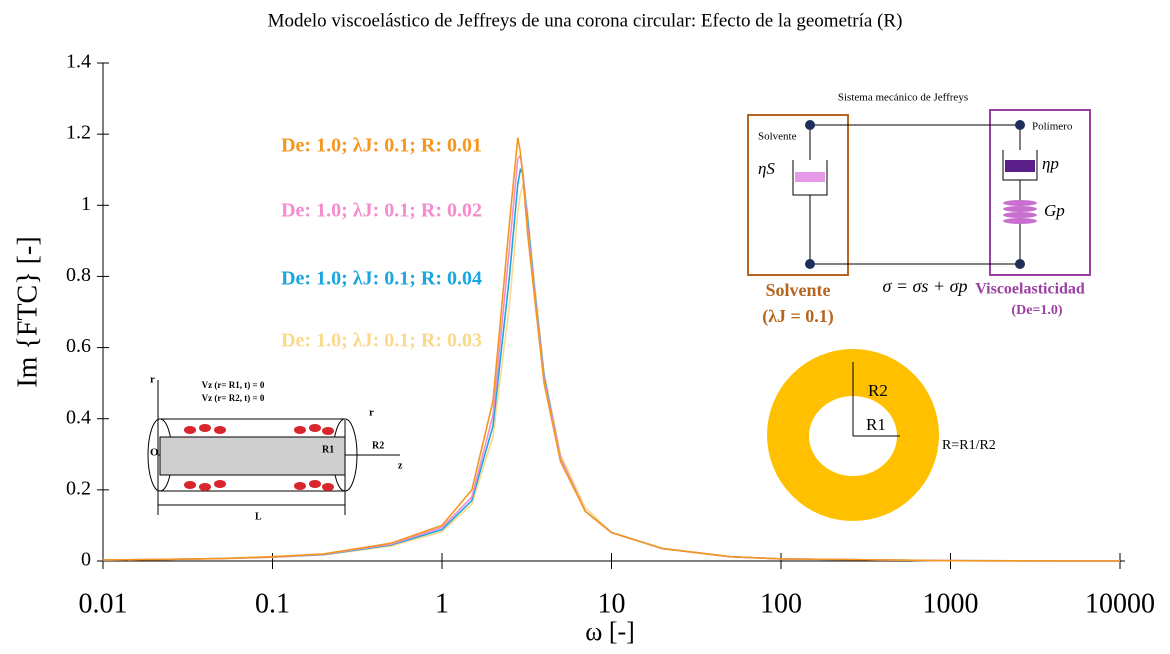  I want to click on label: Viscoelasticidad, so click(1030, 289).